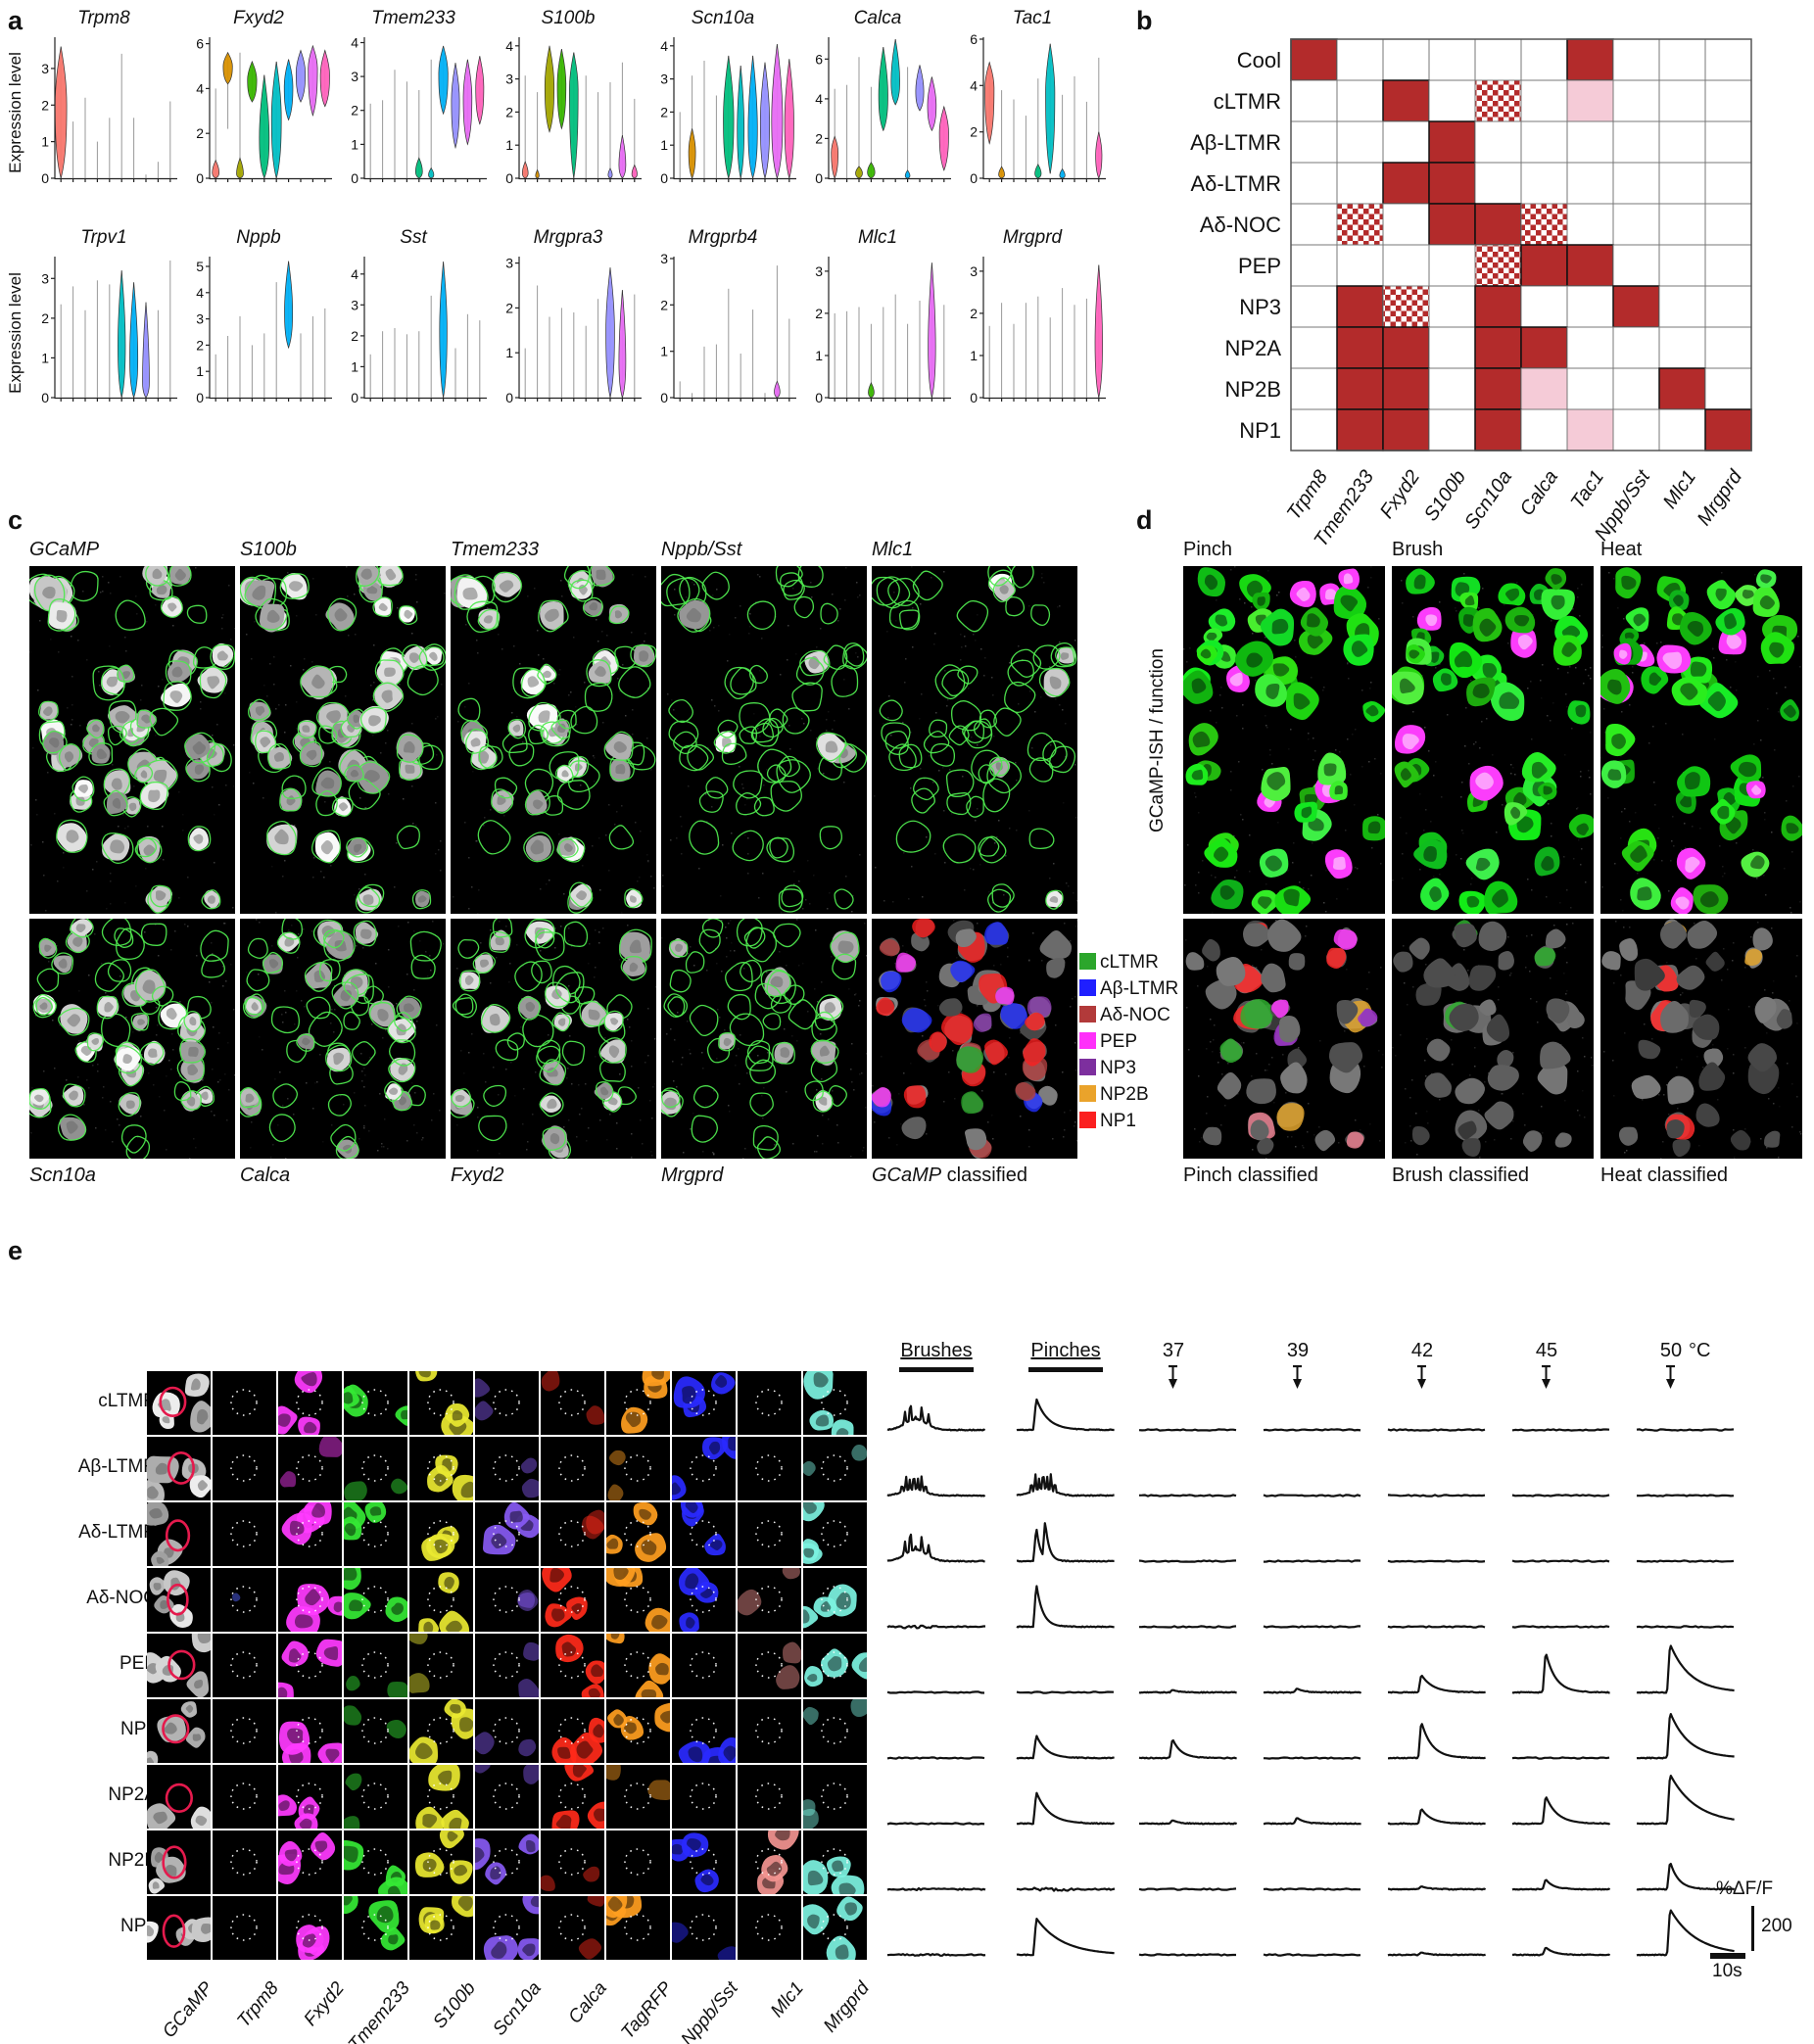 The width and height of the screenshot is (1814, 2044). Describe the element at coordinates (375, 1403) in the screenshot. I see `e-tile-cLTMR-Tmem233` at that location.